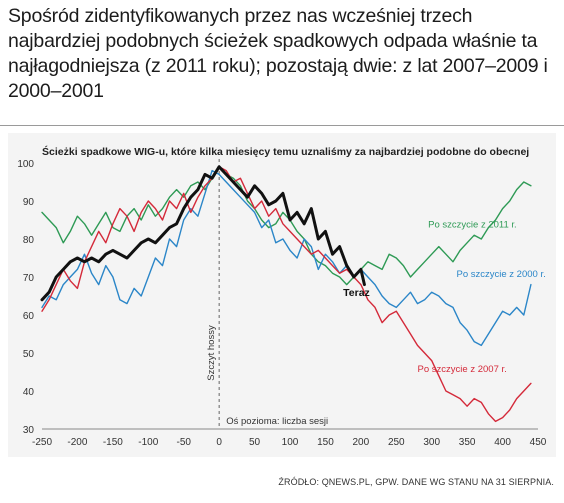  What do you see at coordinates (211, 353) in the screenshot?
I see `peak-marker-label: Szczyt hossy` at bounding box center [211, 353].